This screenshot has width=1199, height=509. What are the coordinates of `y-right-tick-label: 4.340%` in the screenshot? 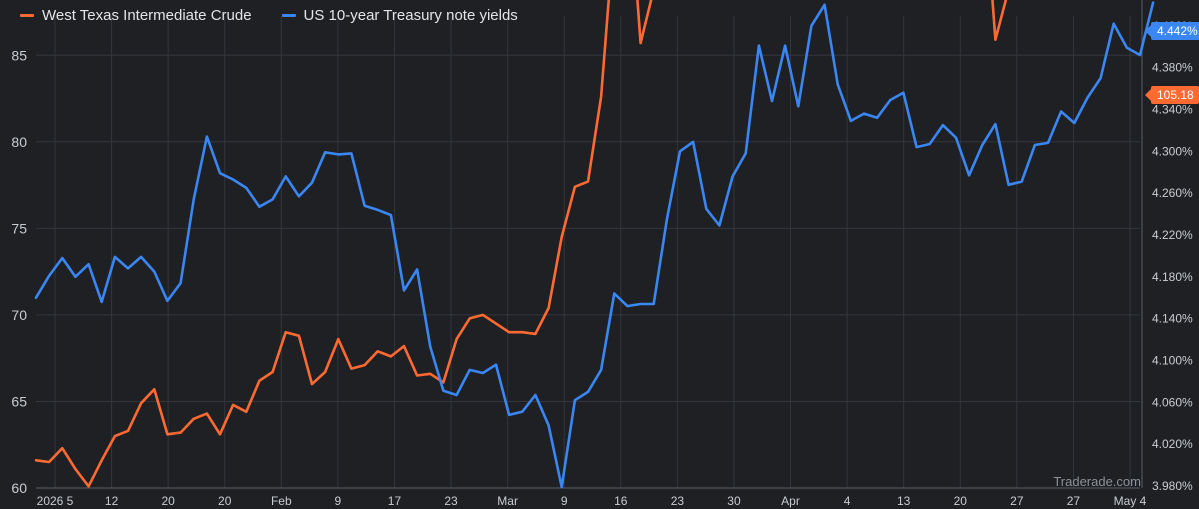 It's located at (1172, 109).